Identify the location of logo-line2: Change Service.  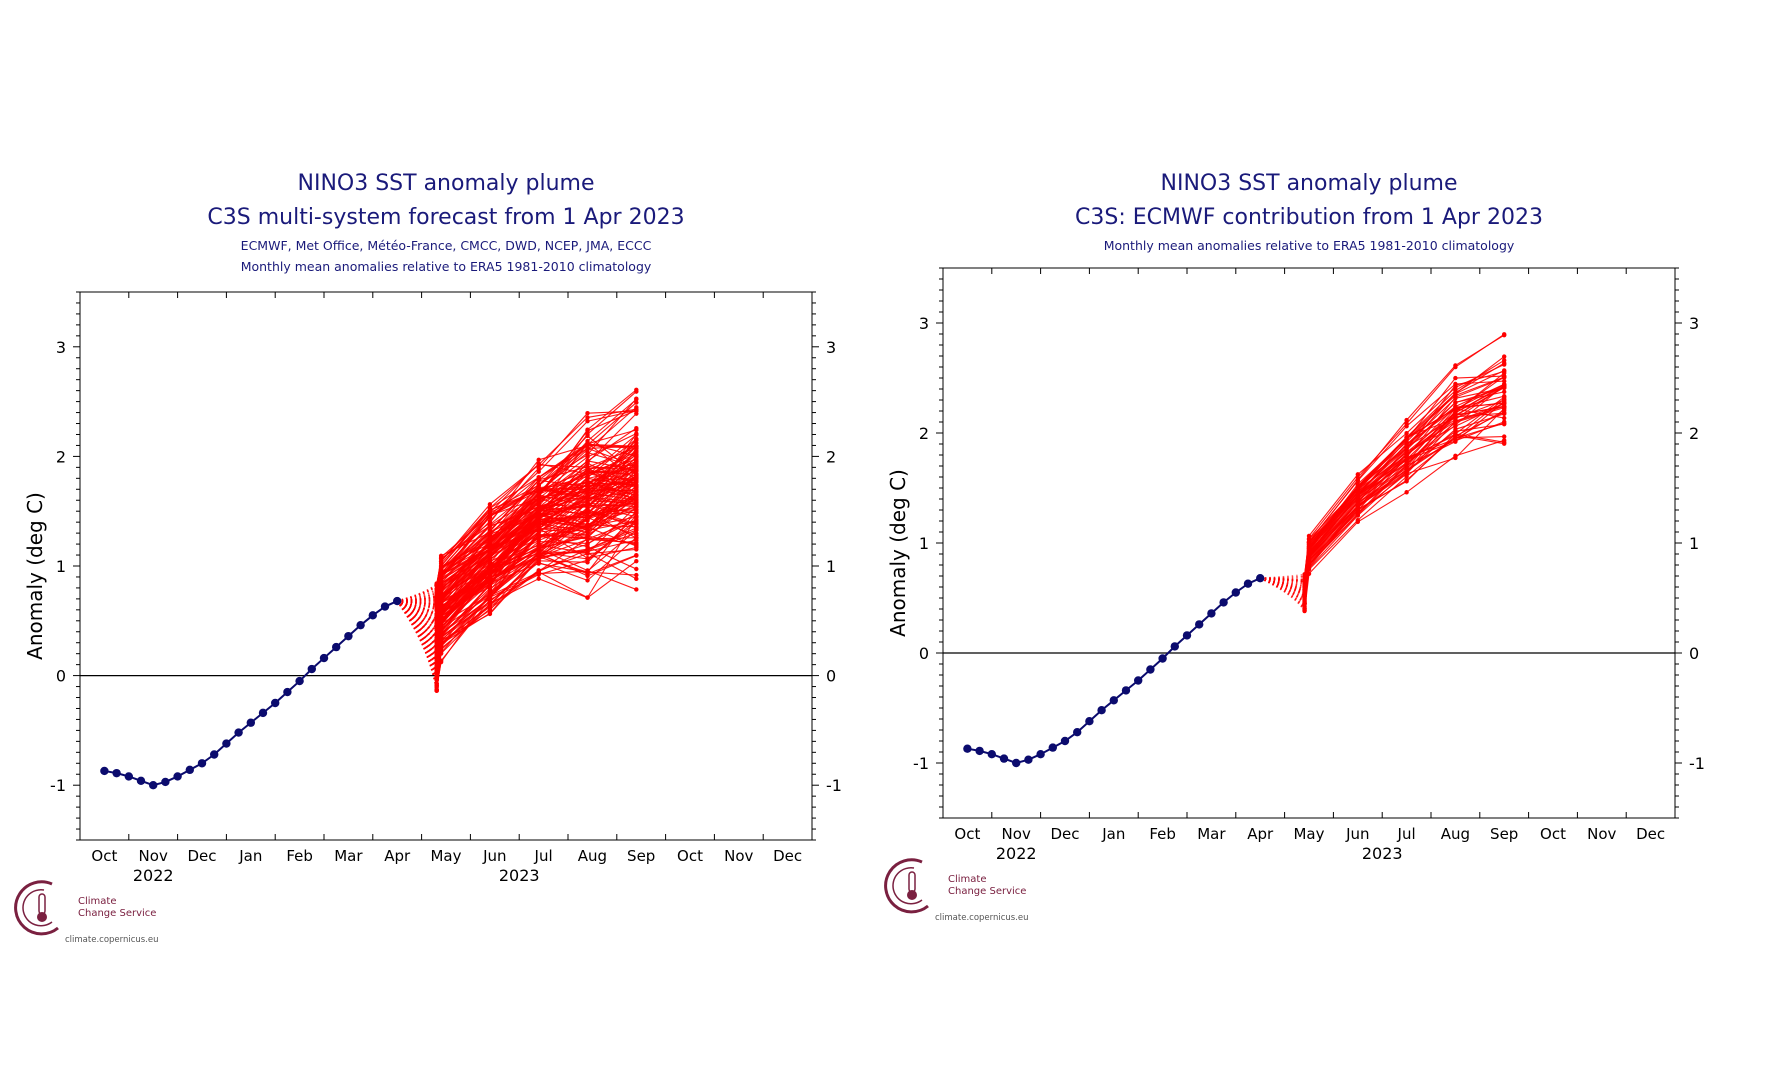
(987, 891).